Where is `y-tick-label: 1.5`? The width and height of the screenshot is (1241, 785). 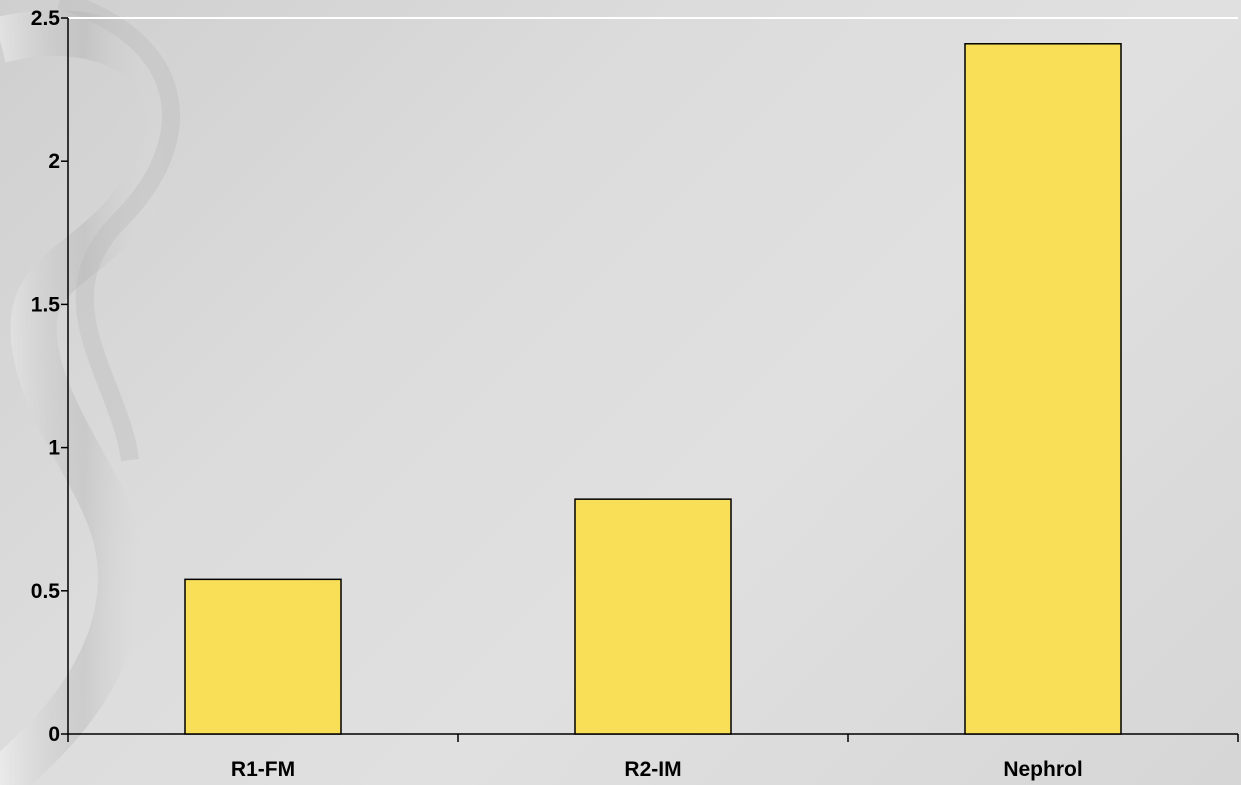
y-tick-label: 1.5 is located at coordinates (46, 304).